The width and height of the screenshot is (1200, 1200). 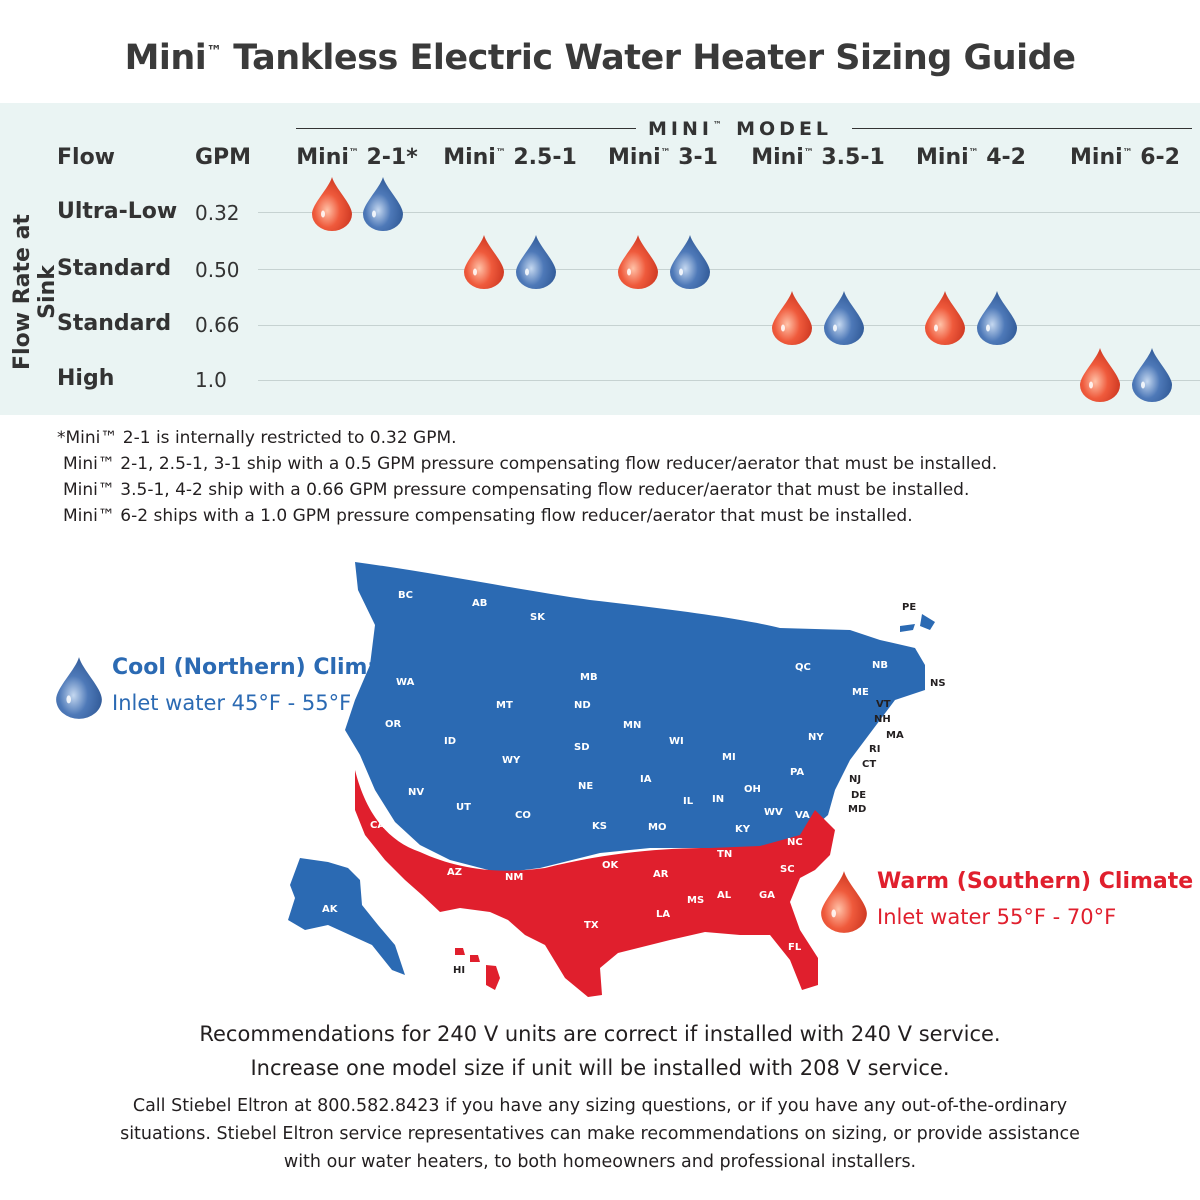 What do you see at coordinates (855, 779) in the screenshot?
I see `state-label: NJ` at bounding box center [855, 779].